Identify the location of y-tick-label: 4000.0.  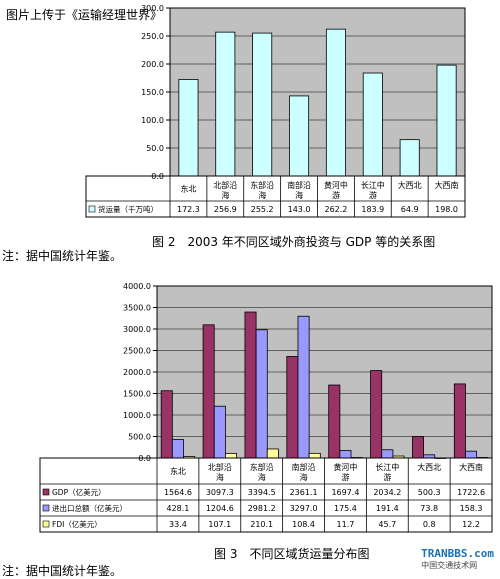
(137, 286).